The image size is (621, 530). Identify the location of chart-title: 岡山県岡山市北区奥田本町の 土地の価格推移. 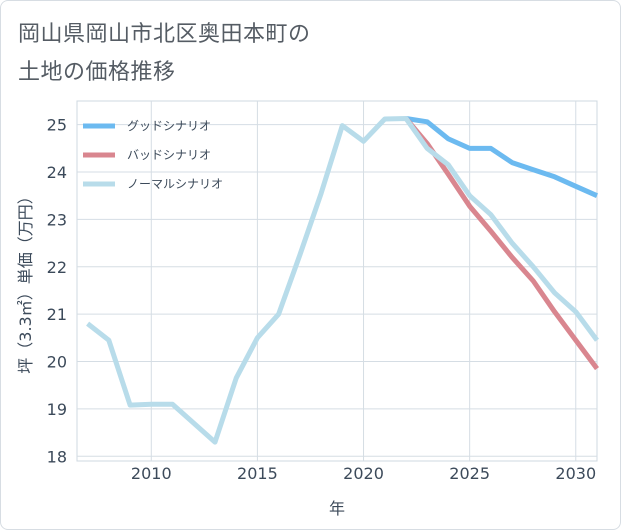
(164, 54).